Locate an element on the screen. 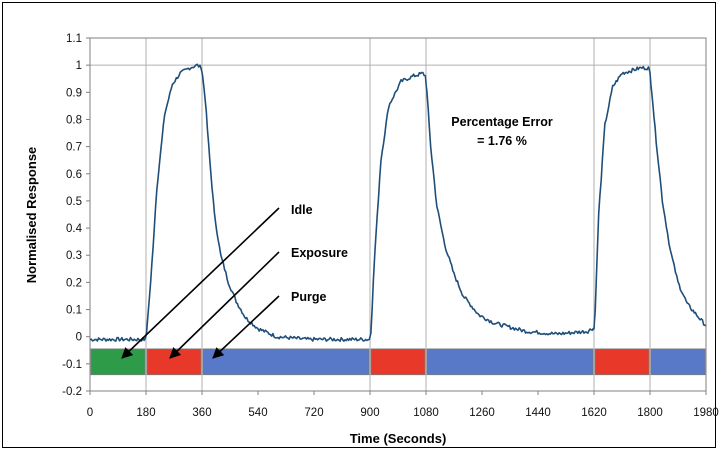 Image resolution: width=720 pixels, height=452 pixels. y-tick-label: 1.1 is located at coordinates (74, 39).